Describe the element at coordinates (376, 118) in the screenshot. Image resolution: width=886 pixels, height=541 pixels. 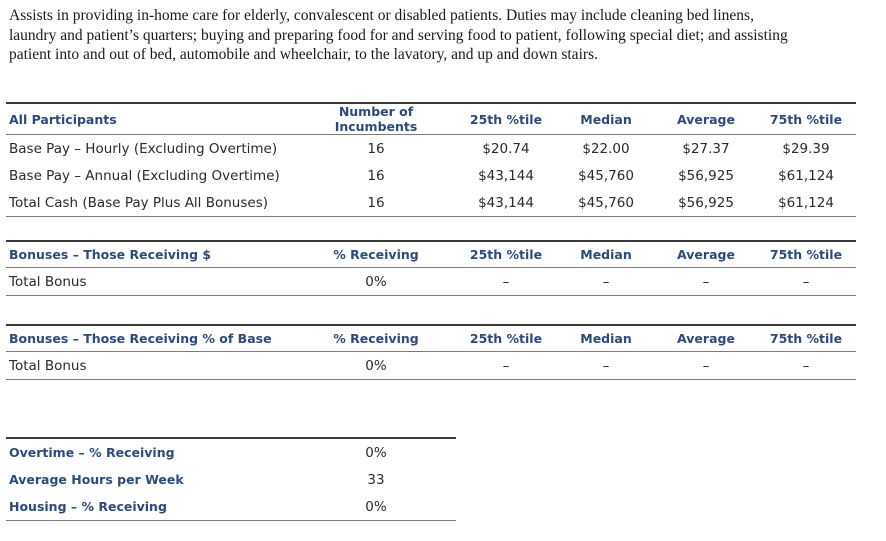
I see `column-header: Number of Incumbents` at that location.